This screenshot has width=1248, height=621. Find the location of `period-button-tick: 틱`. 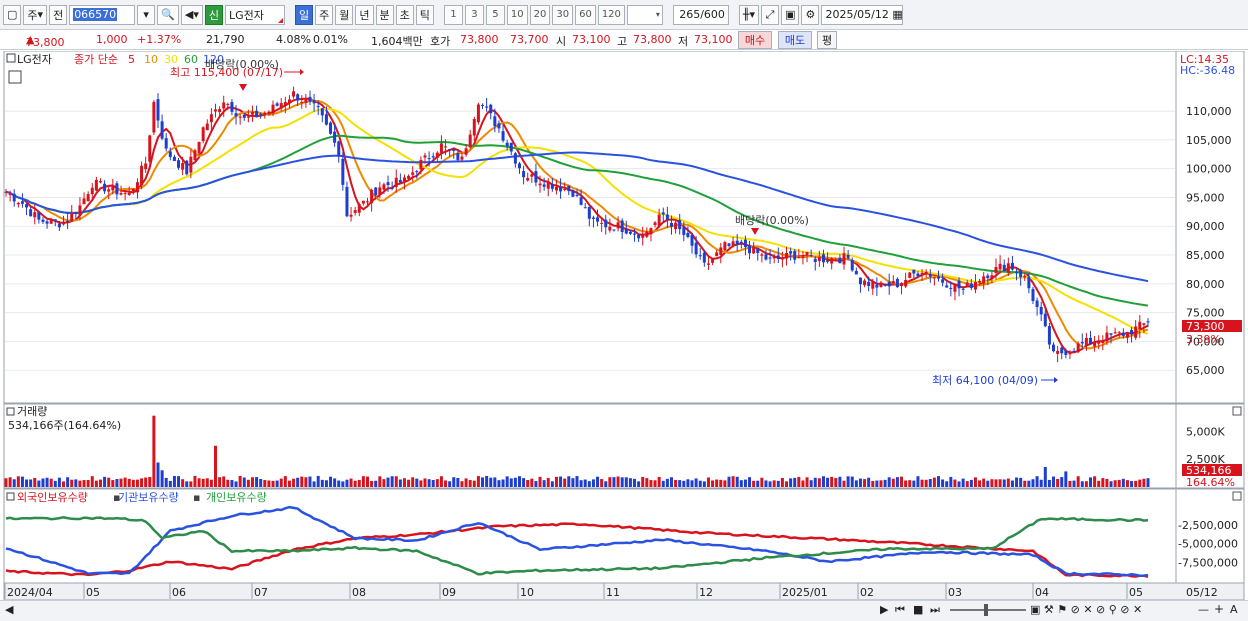

period-button-tick: 틱 is located at coordinates (424, 14).